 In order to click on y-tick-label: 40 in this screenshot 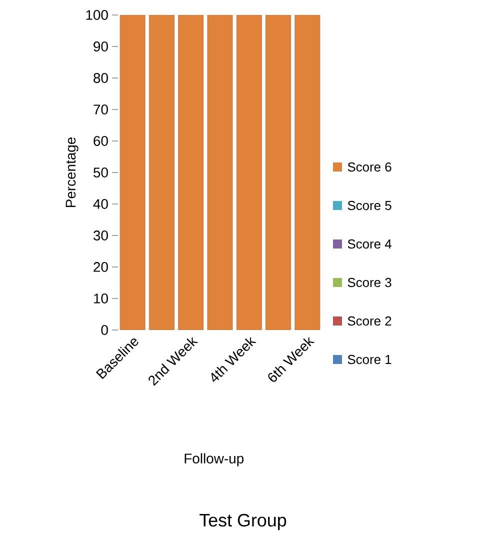, I will do `click(100, 204)`.